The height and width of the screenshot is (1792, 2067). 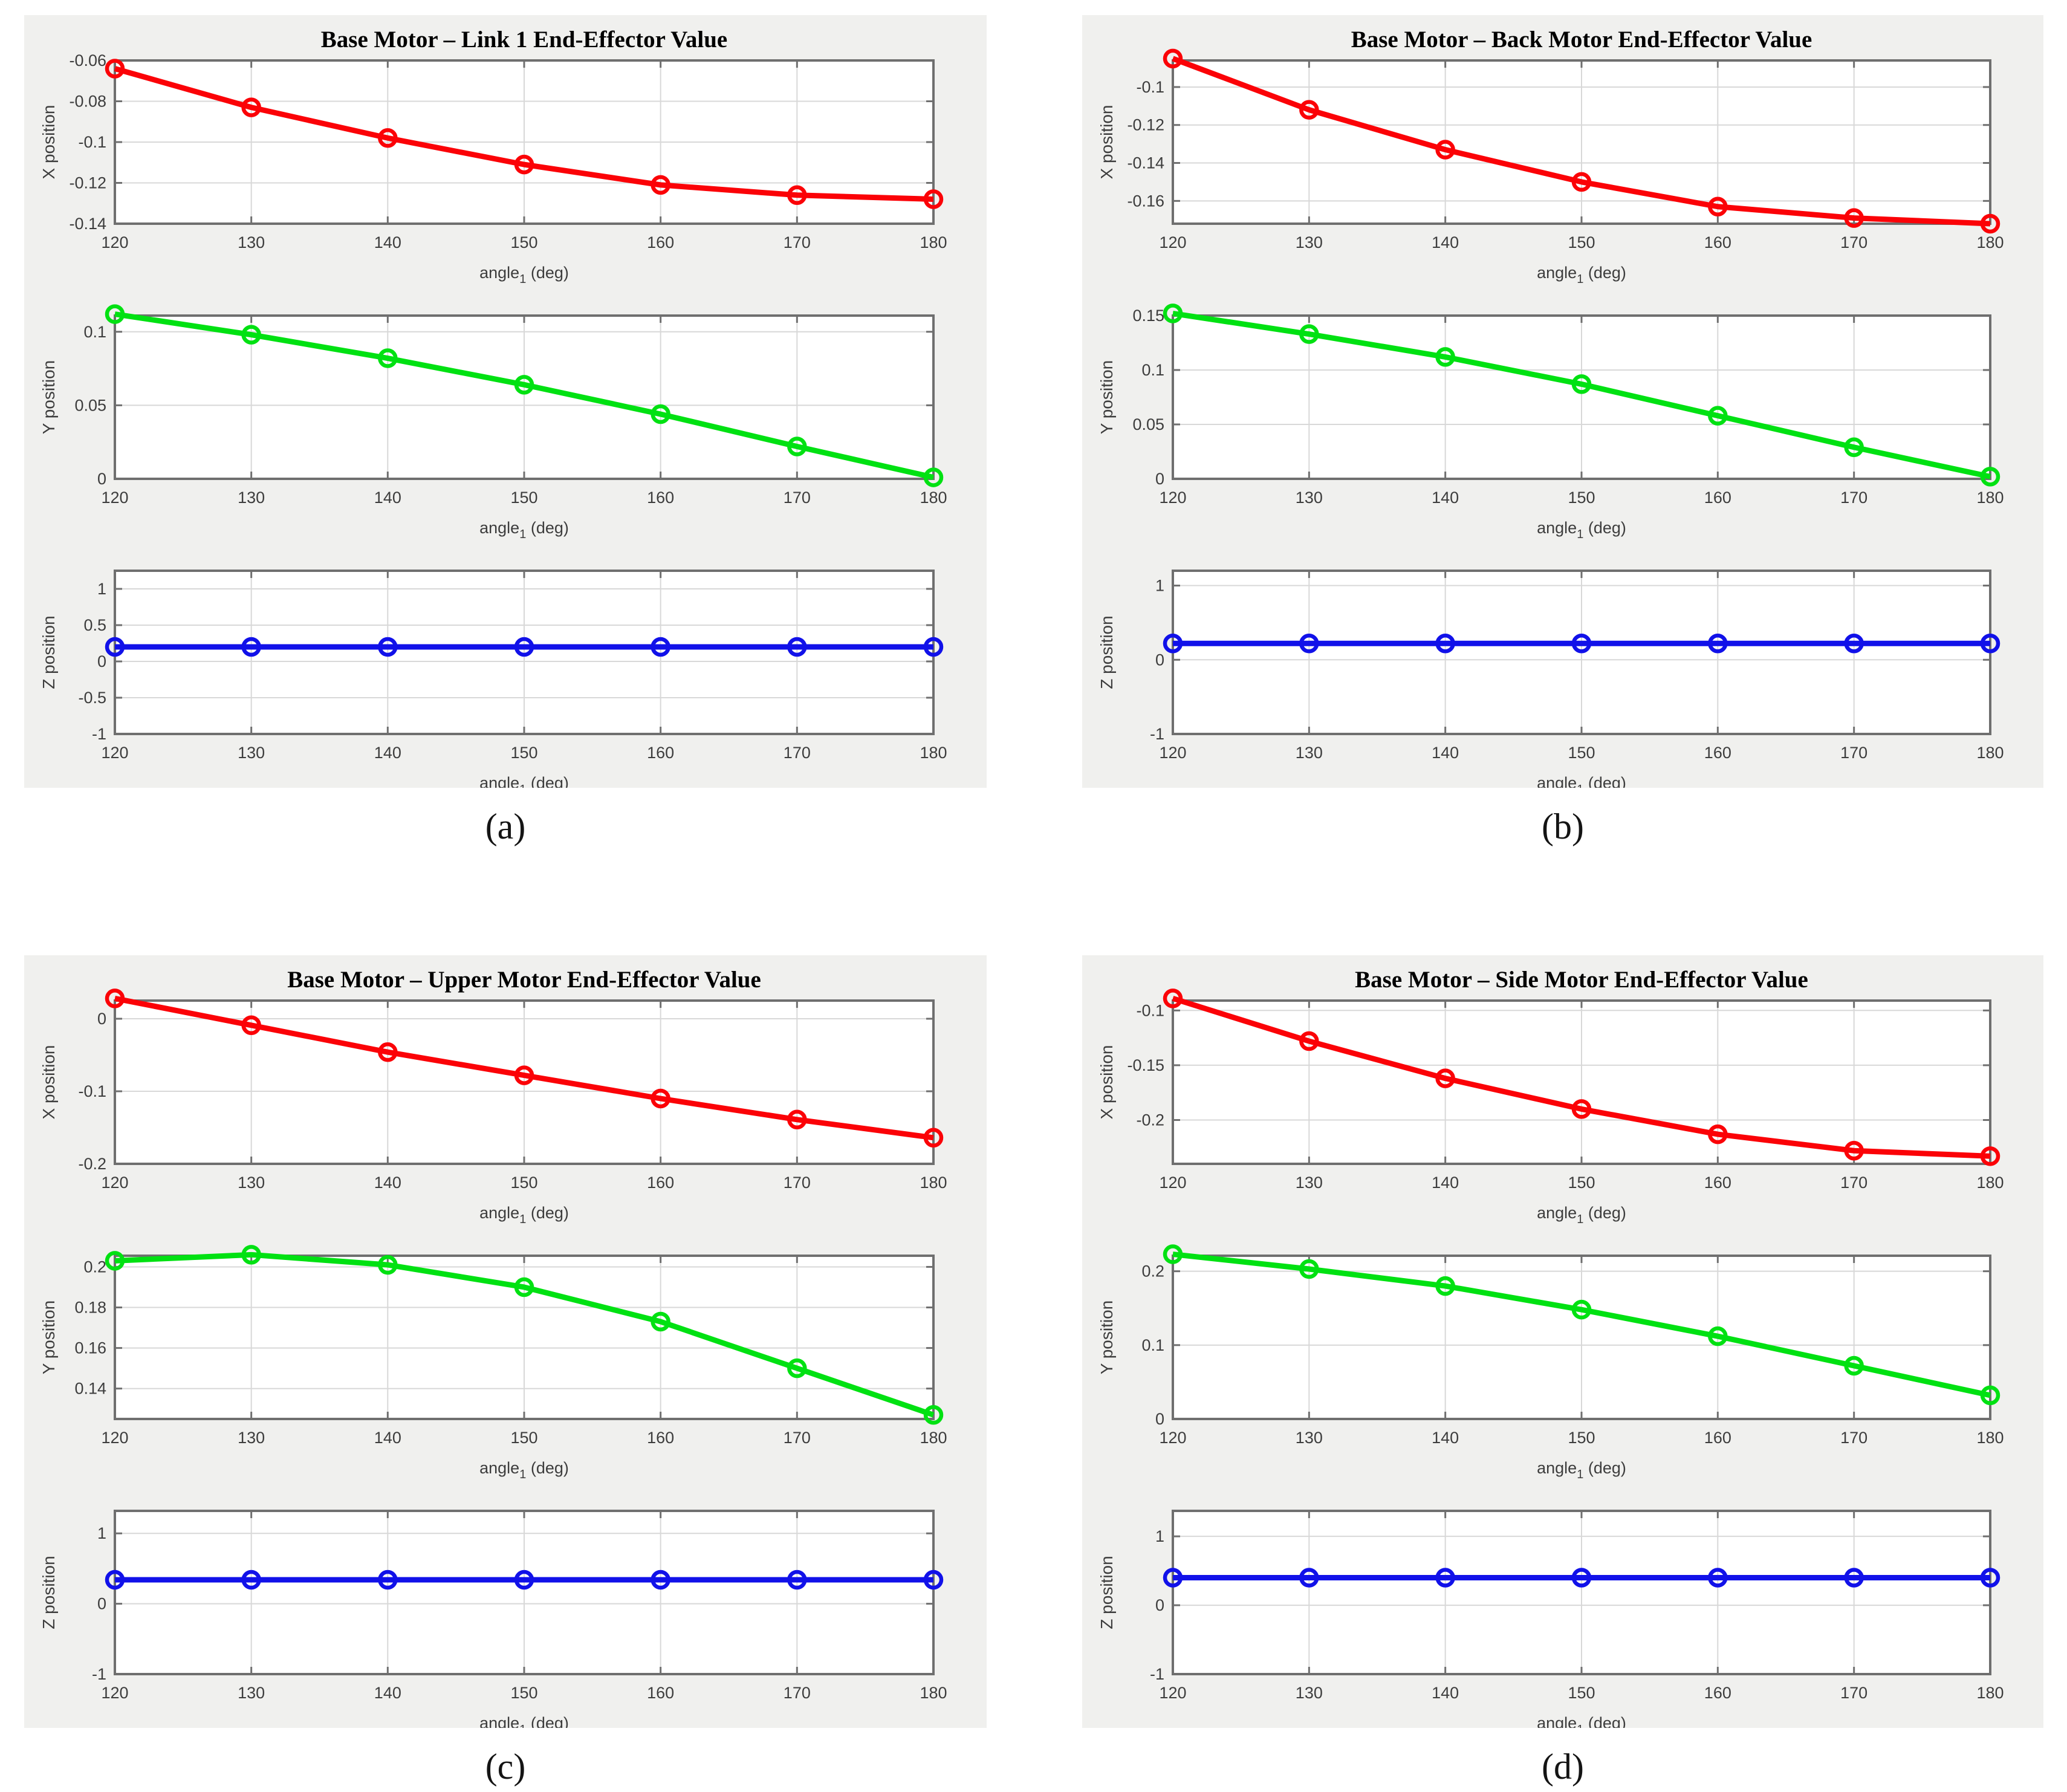 I want to click on y-tick-label: -0.15, so click(x=1145, y=1065).